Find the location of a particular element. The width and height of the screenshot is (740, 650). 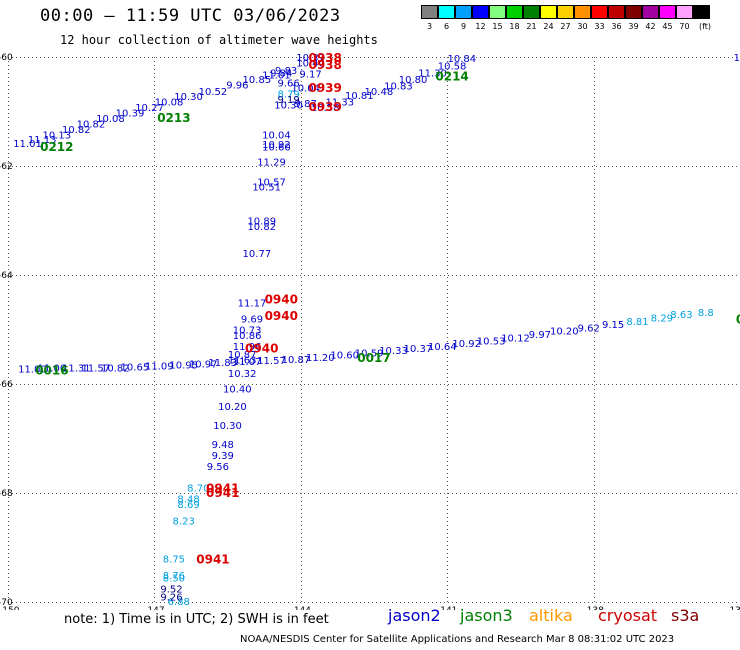

scale-label: 21 is located at coordinates (531, 26).